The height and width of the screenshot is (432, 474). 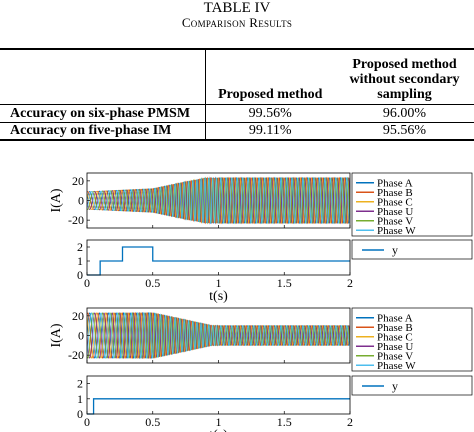 I want to click on table-cell: 96.00%, so click(x=404, y=113).